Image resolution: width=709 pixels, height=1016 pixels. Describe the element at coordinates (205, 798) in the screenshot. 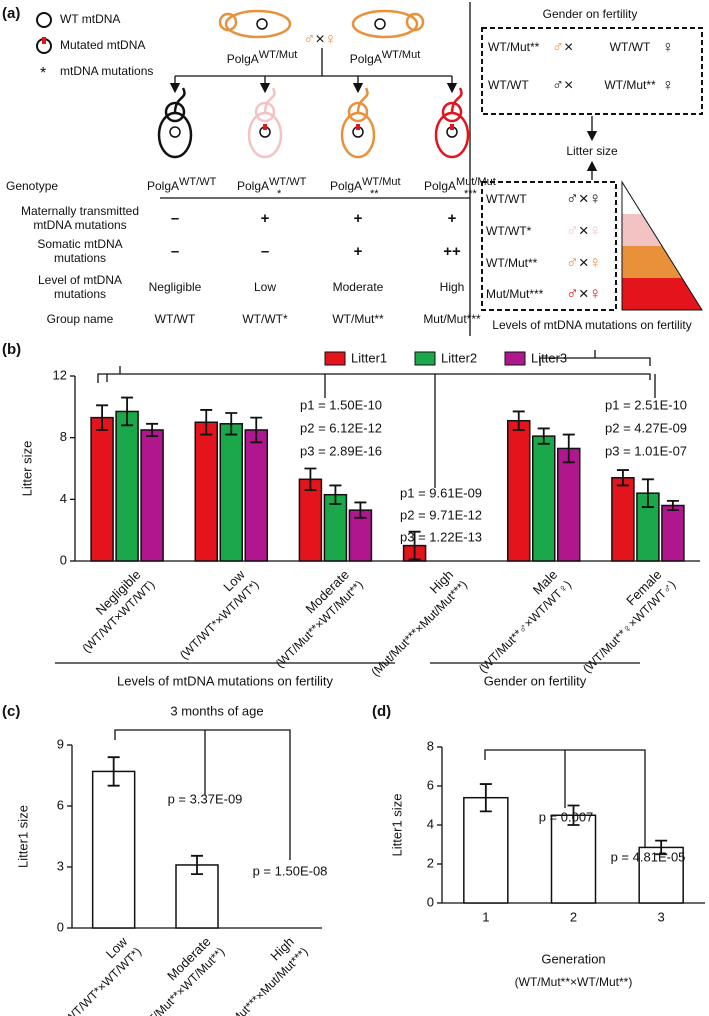

I see `p-value: p = 3.37E-09` at that location.